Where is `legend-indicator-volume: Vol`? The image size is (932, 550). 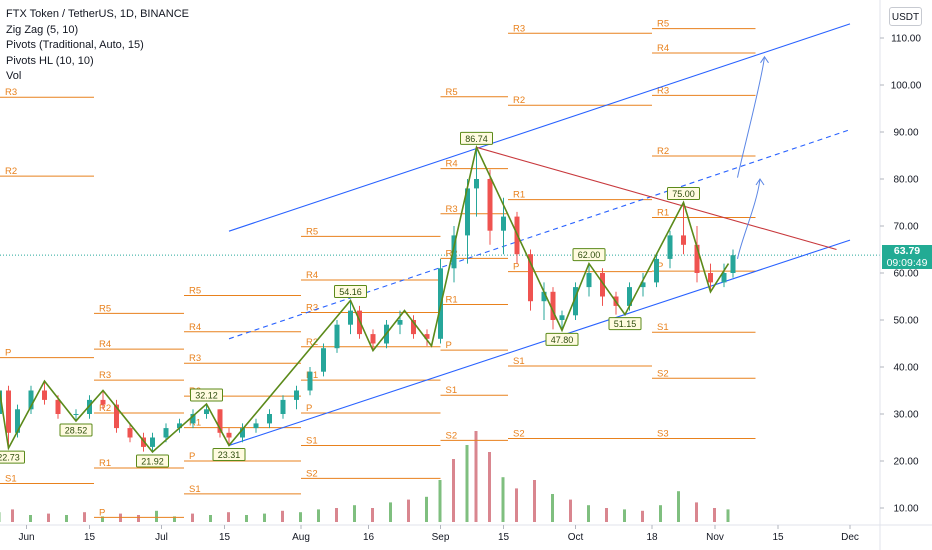
legend-indicator-volume: Vol is located at coordinates (14, 76).